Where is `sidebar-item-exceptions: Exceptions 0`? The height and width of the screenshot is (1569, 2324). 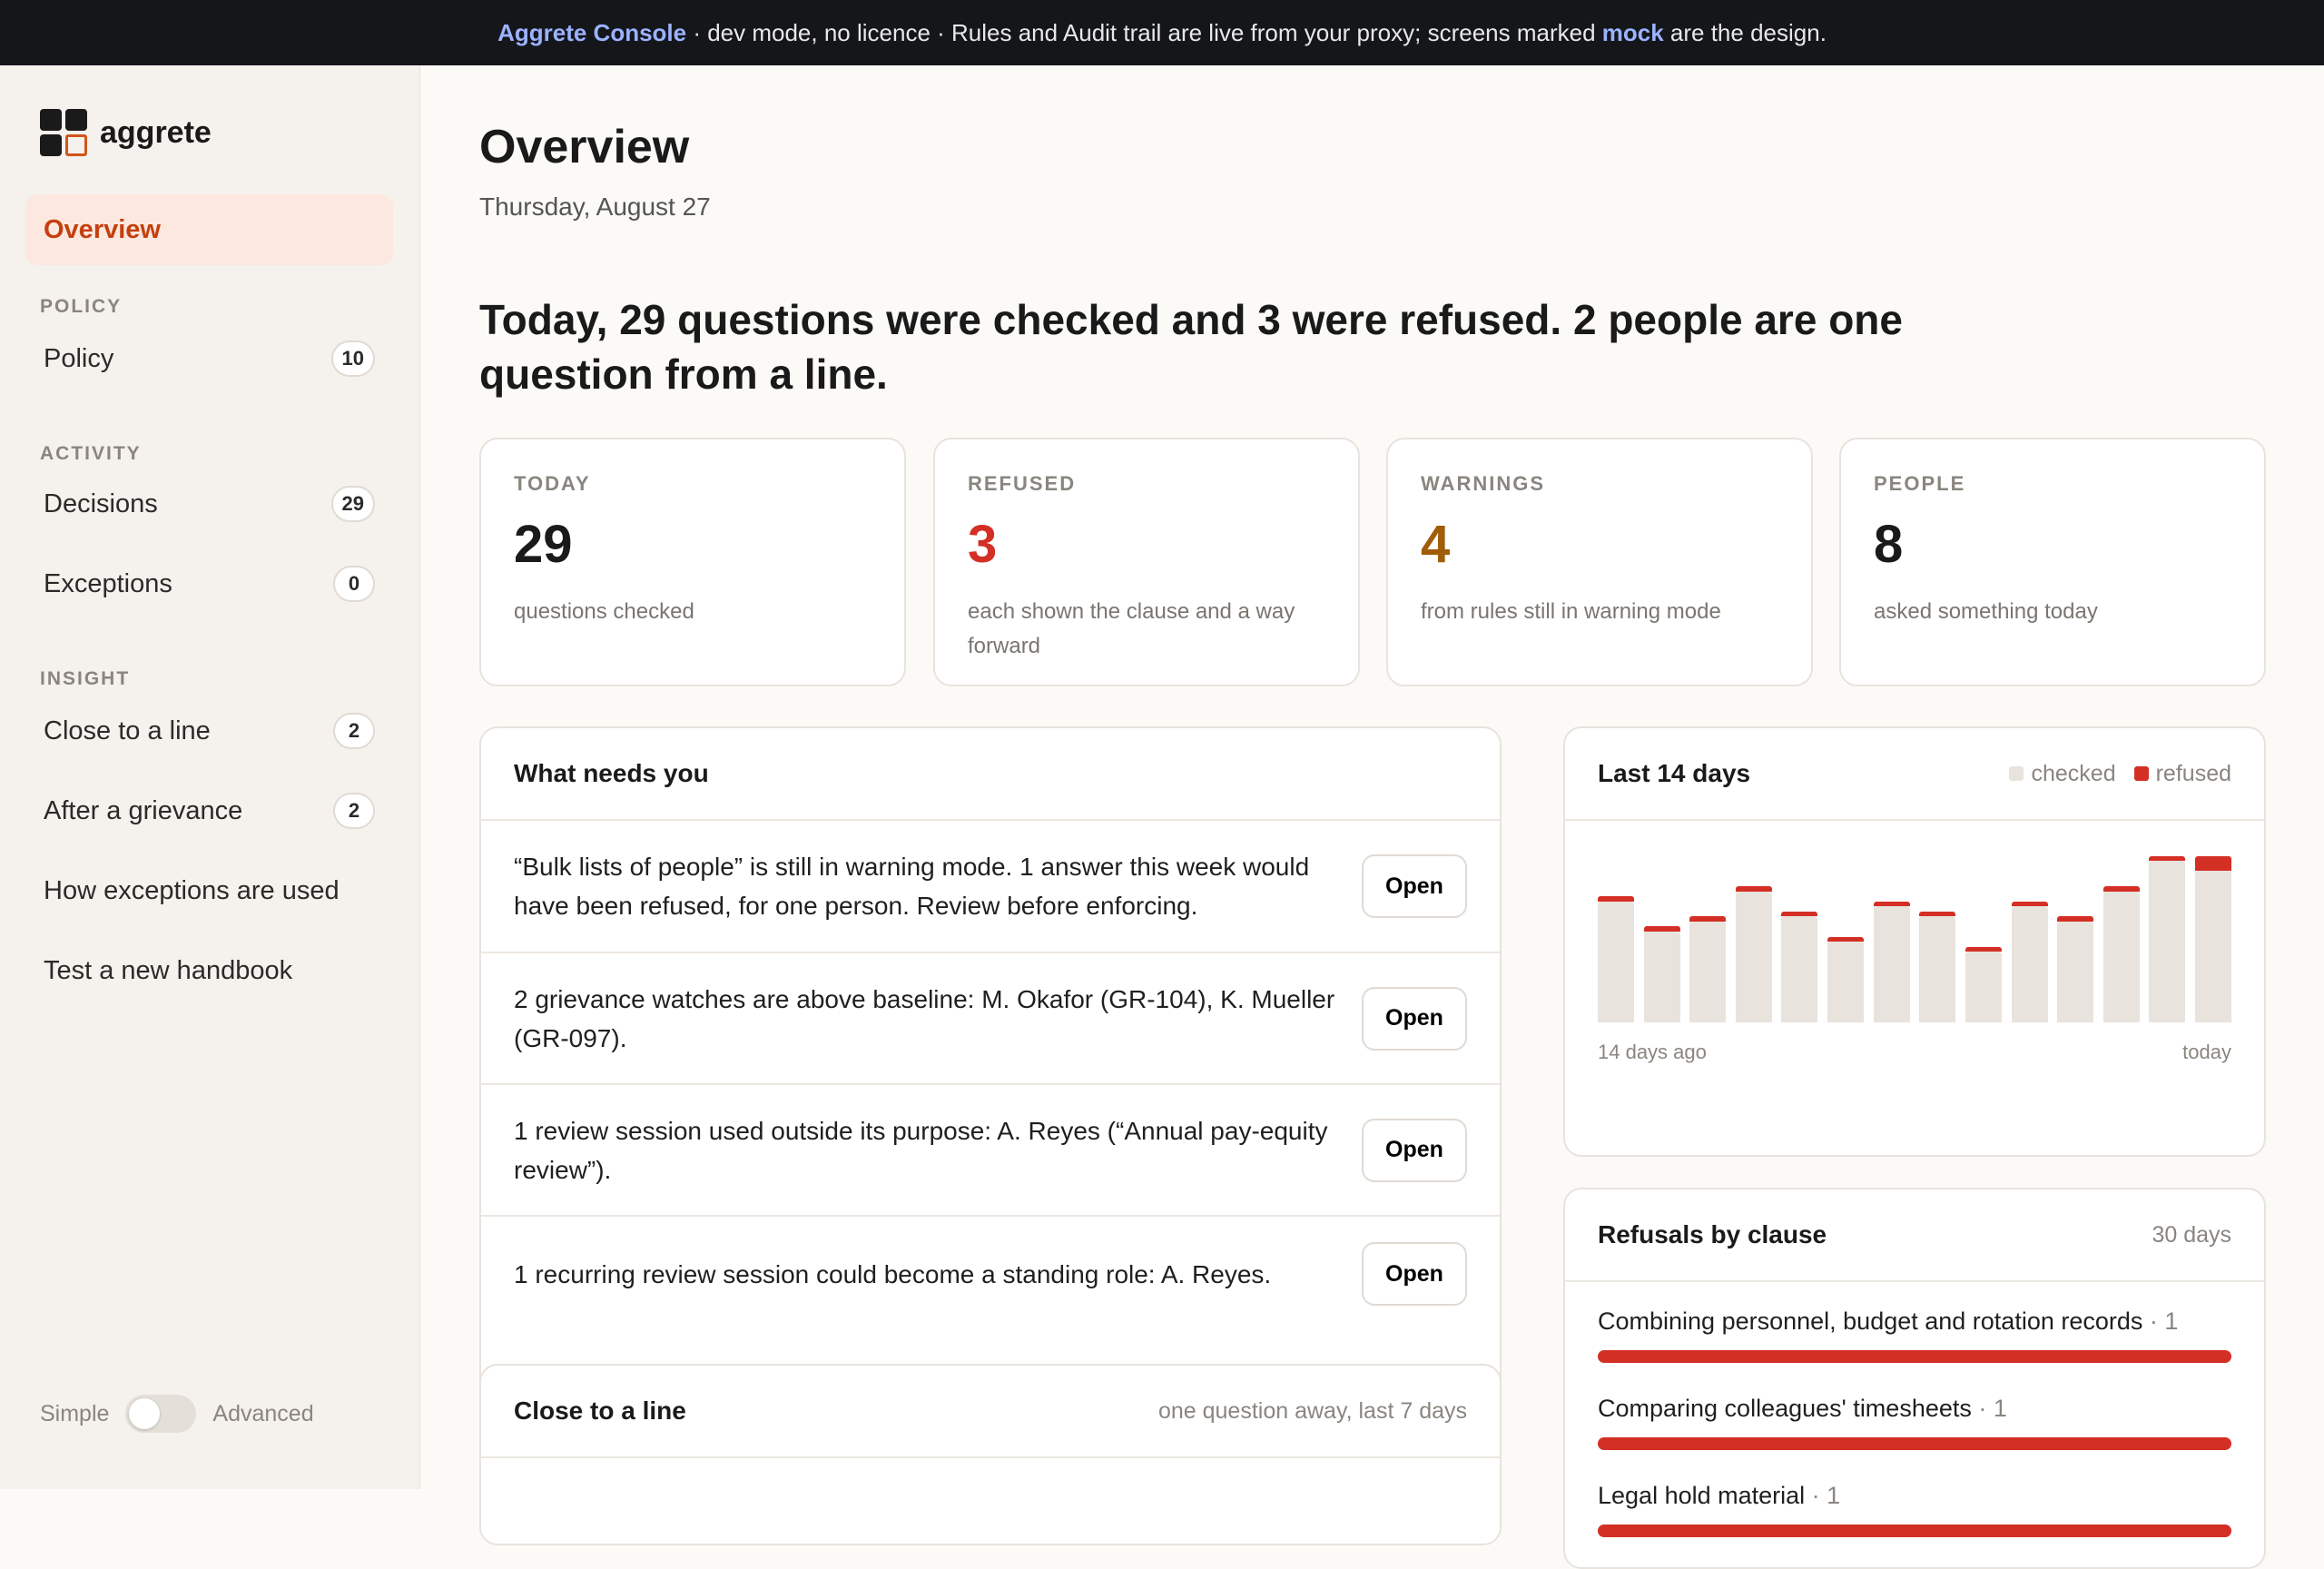
sidebar-item-exceptions: Exceptions 0 is located at coordinates (209, 584).